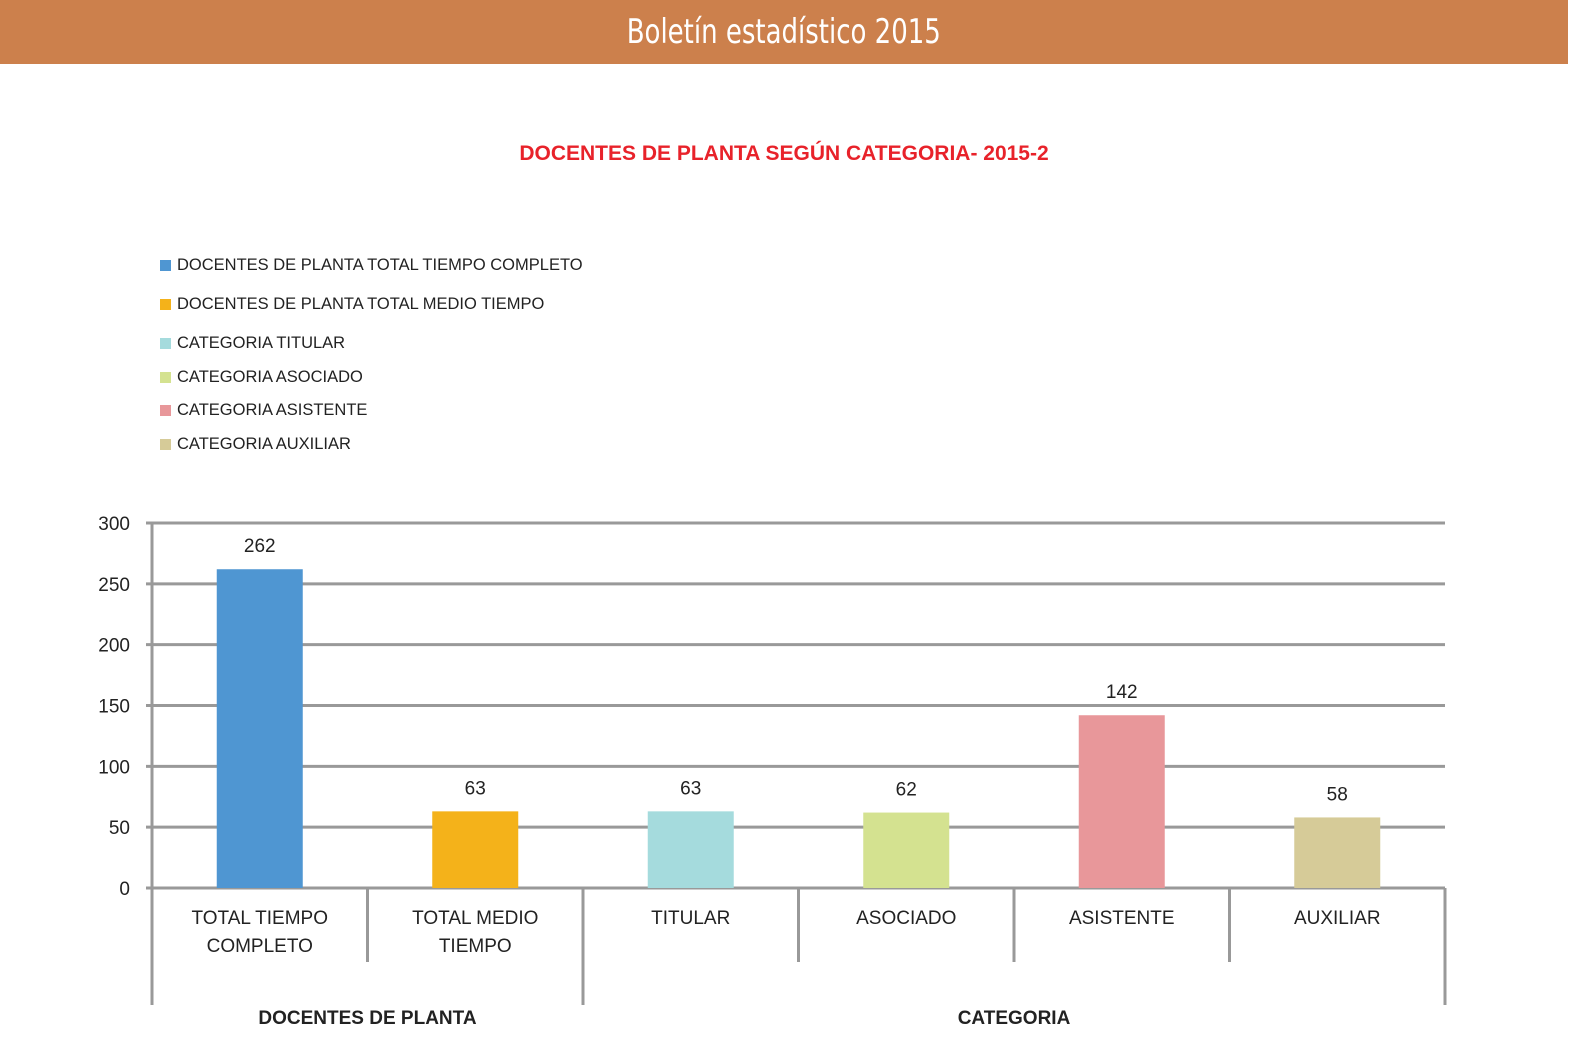 The image size is (1587, 1037). Describe the element at coordinates (906, 790) in the screenshot. I see `data-label: 62` at that location.